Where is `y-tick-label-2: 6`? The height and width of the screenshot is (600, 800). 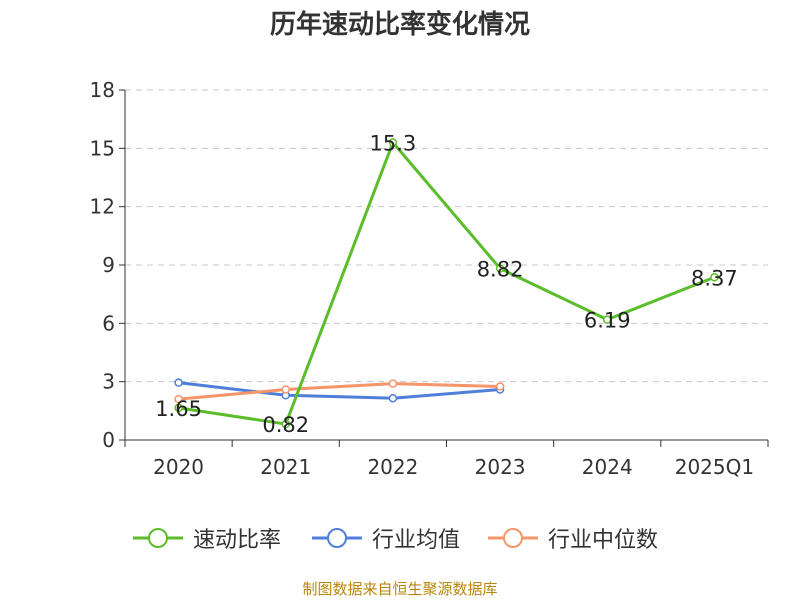
y-tick-label-2: 6 is located at coordinates (108, 323).